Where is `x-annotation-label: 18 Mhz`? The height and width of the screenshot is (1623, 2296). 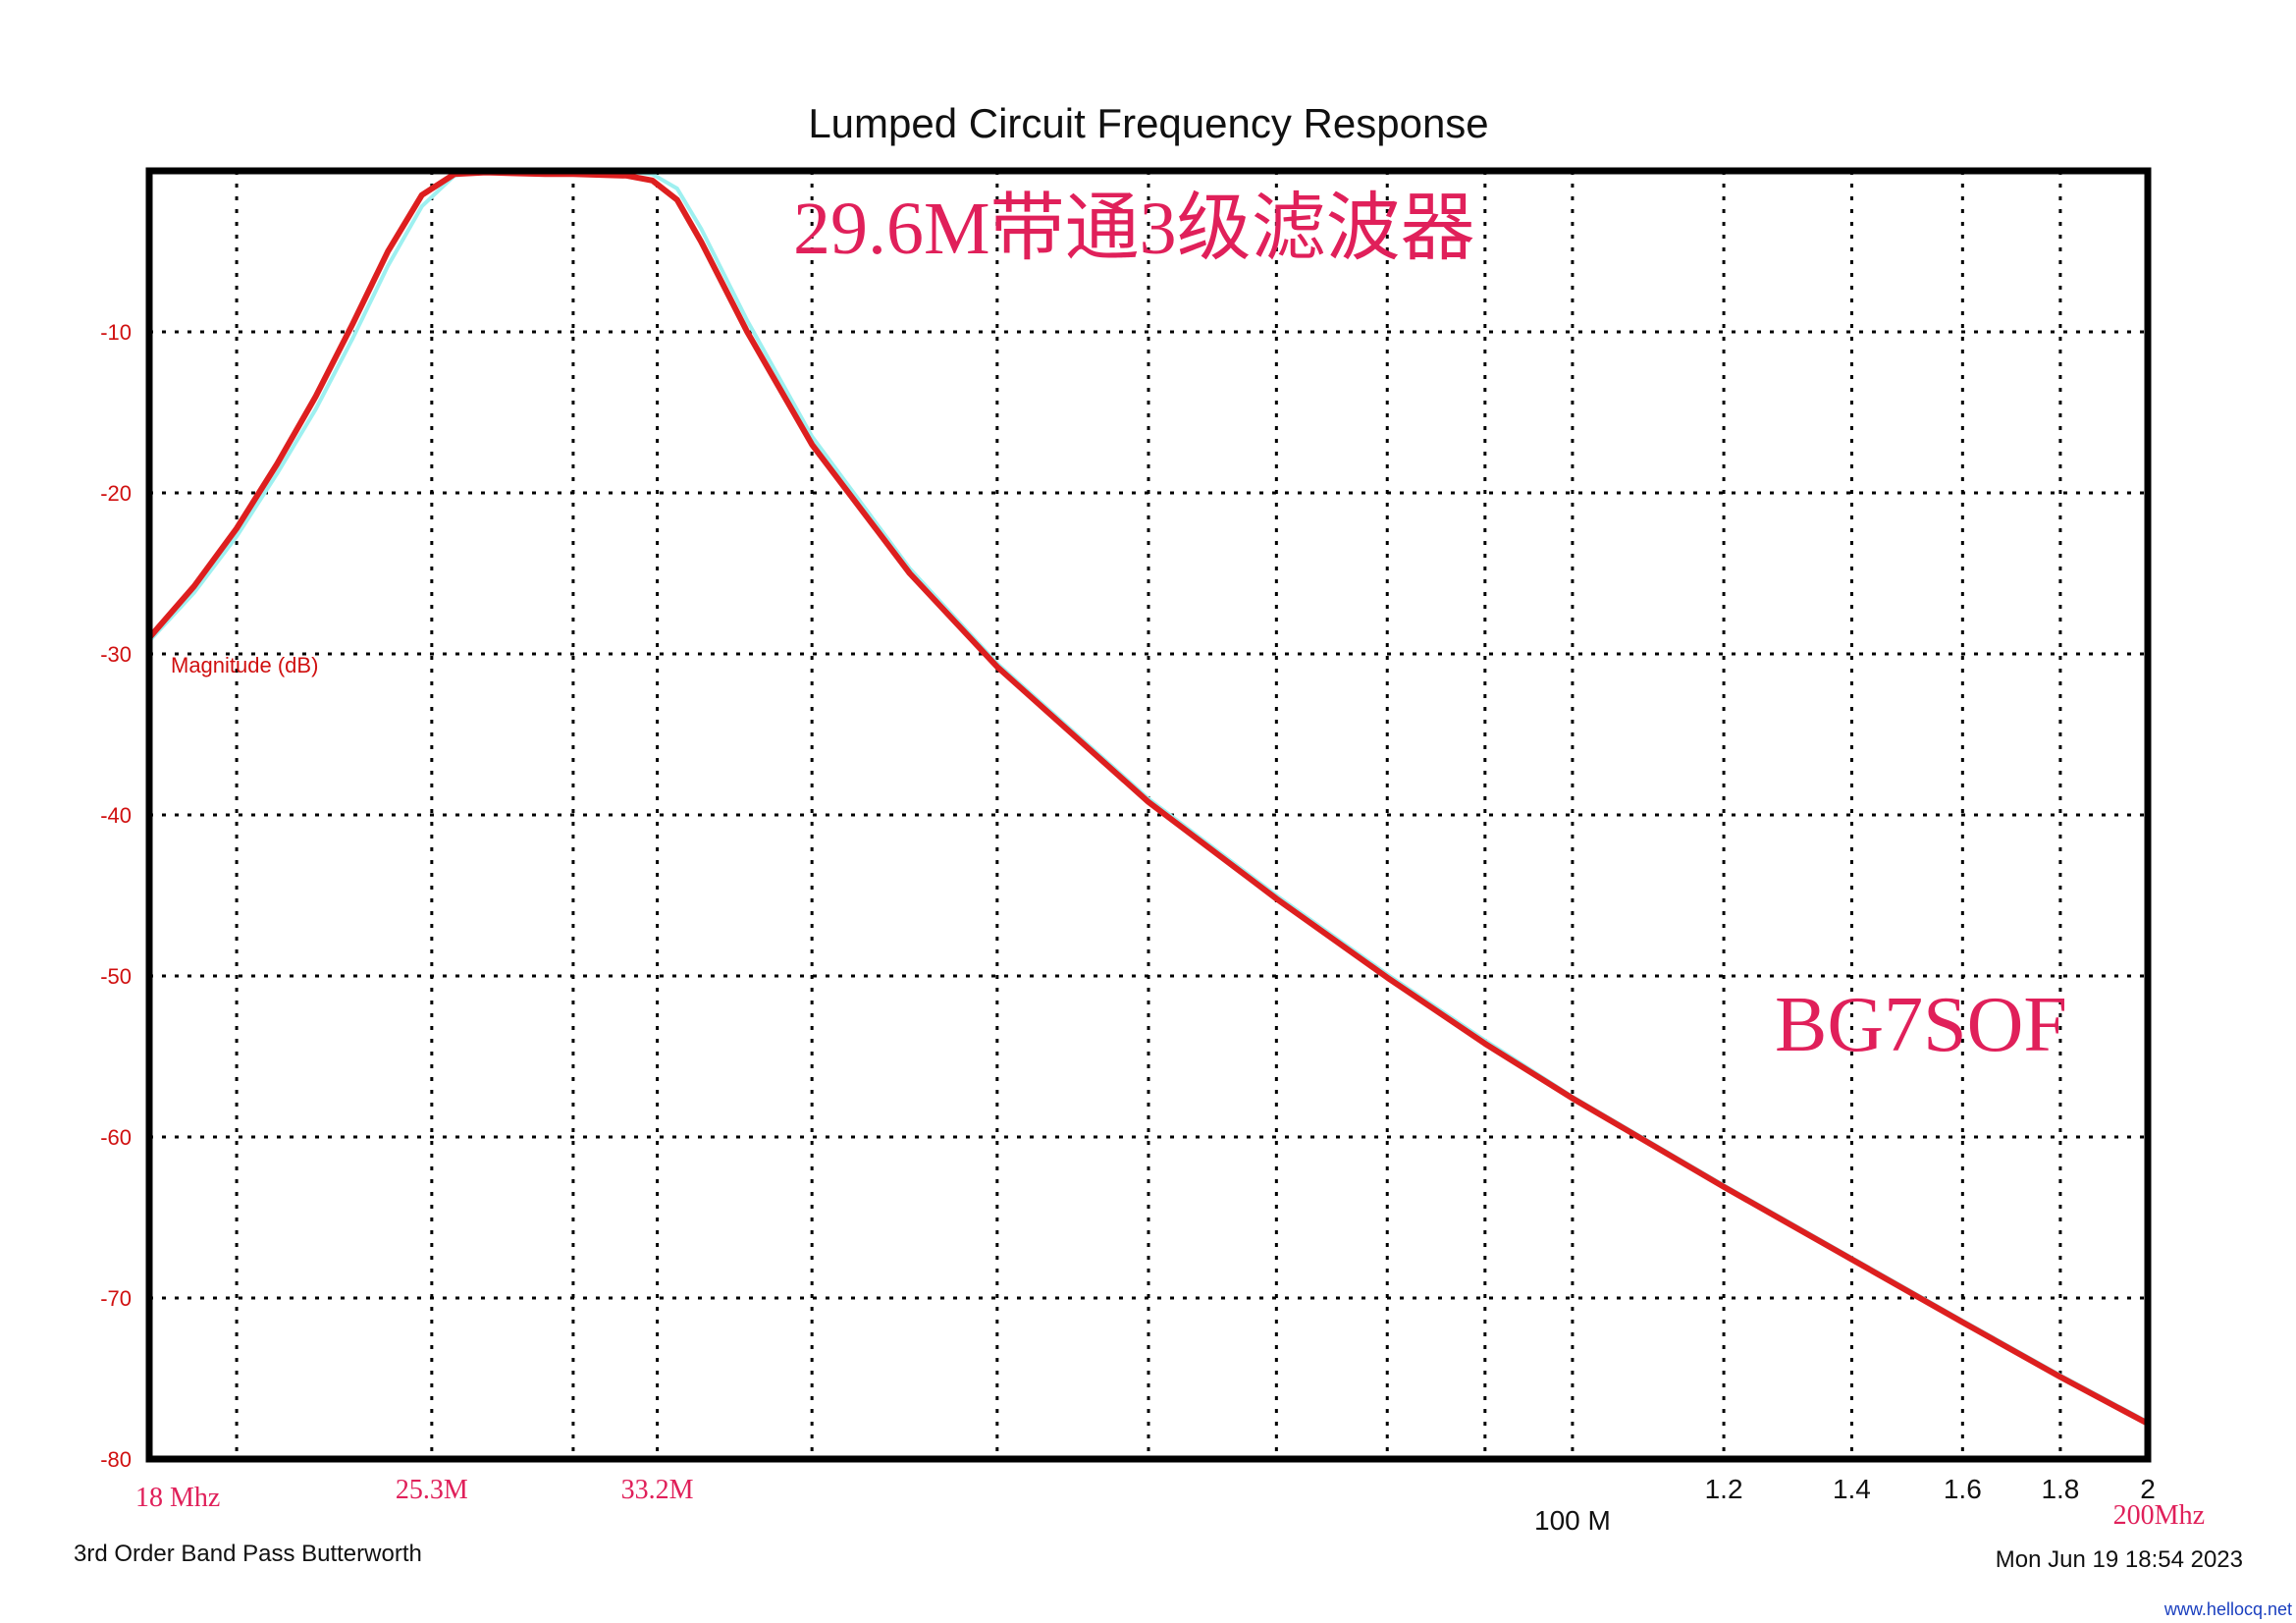
x-annotation-label: 18 Mhz is located at coordinates (178, 1498).